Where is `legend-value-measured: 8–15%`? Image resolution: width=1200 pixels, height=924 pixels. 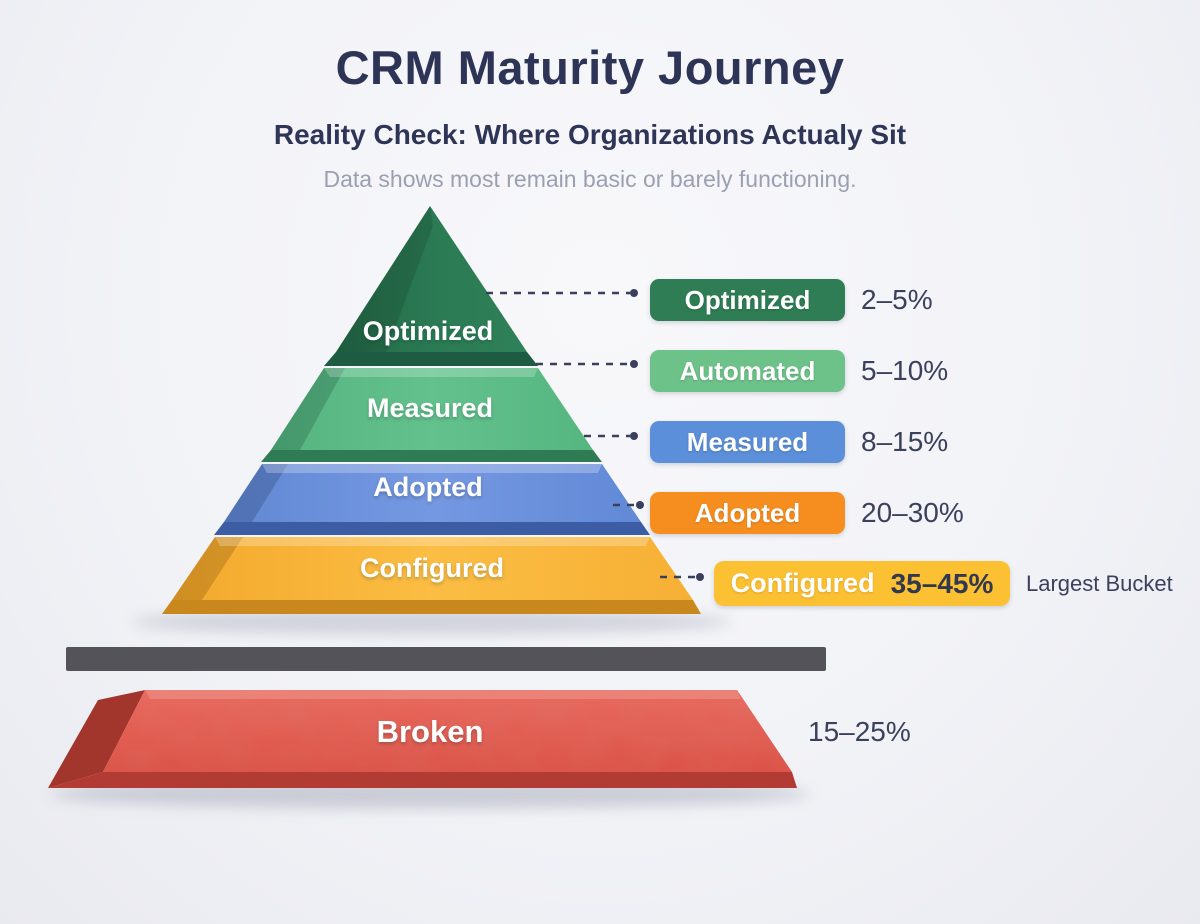
legend-value-measured: 8–15% is located at coordinates (905, 441).